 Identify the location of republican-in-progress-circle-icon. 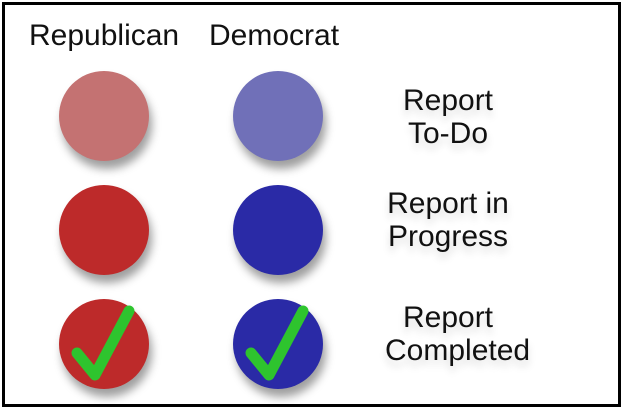
(104, 230).